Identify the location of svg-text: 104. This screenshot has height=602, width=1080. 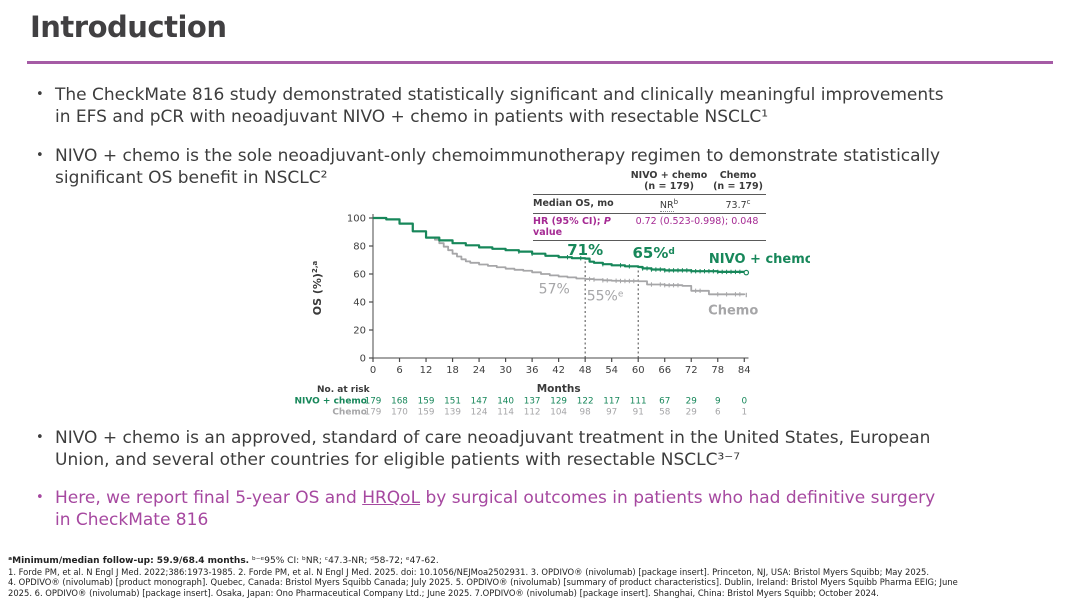
(558, 413).